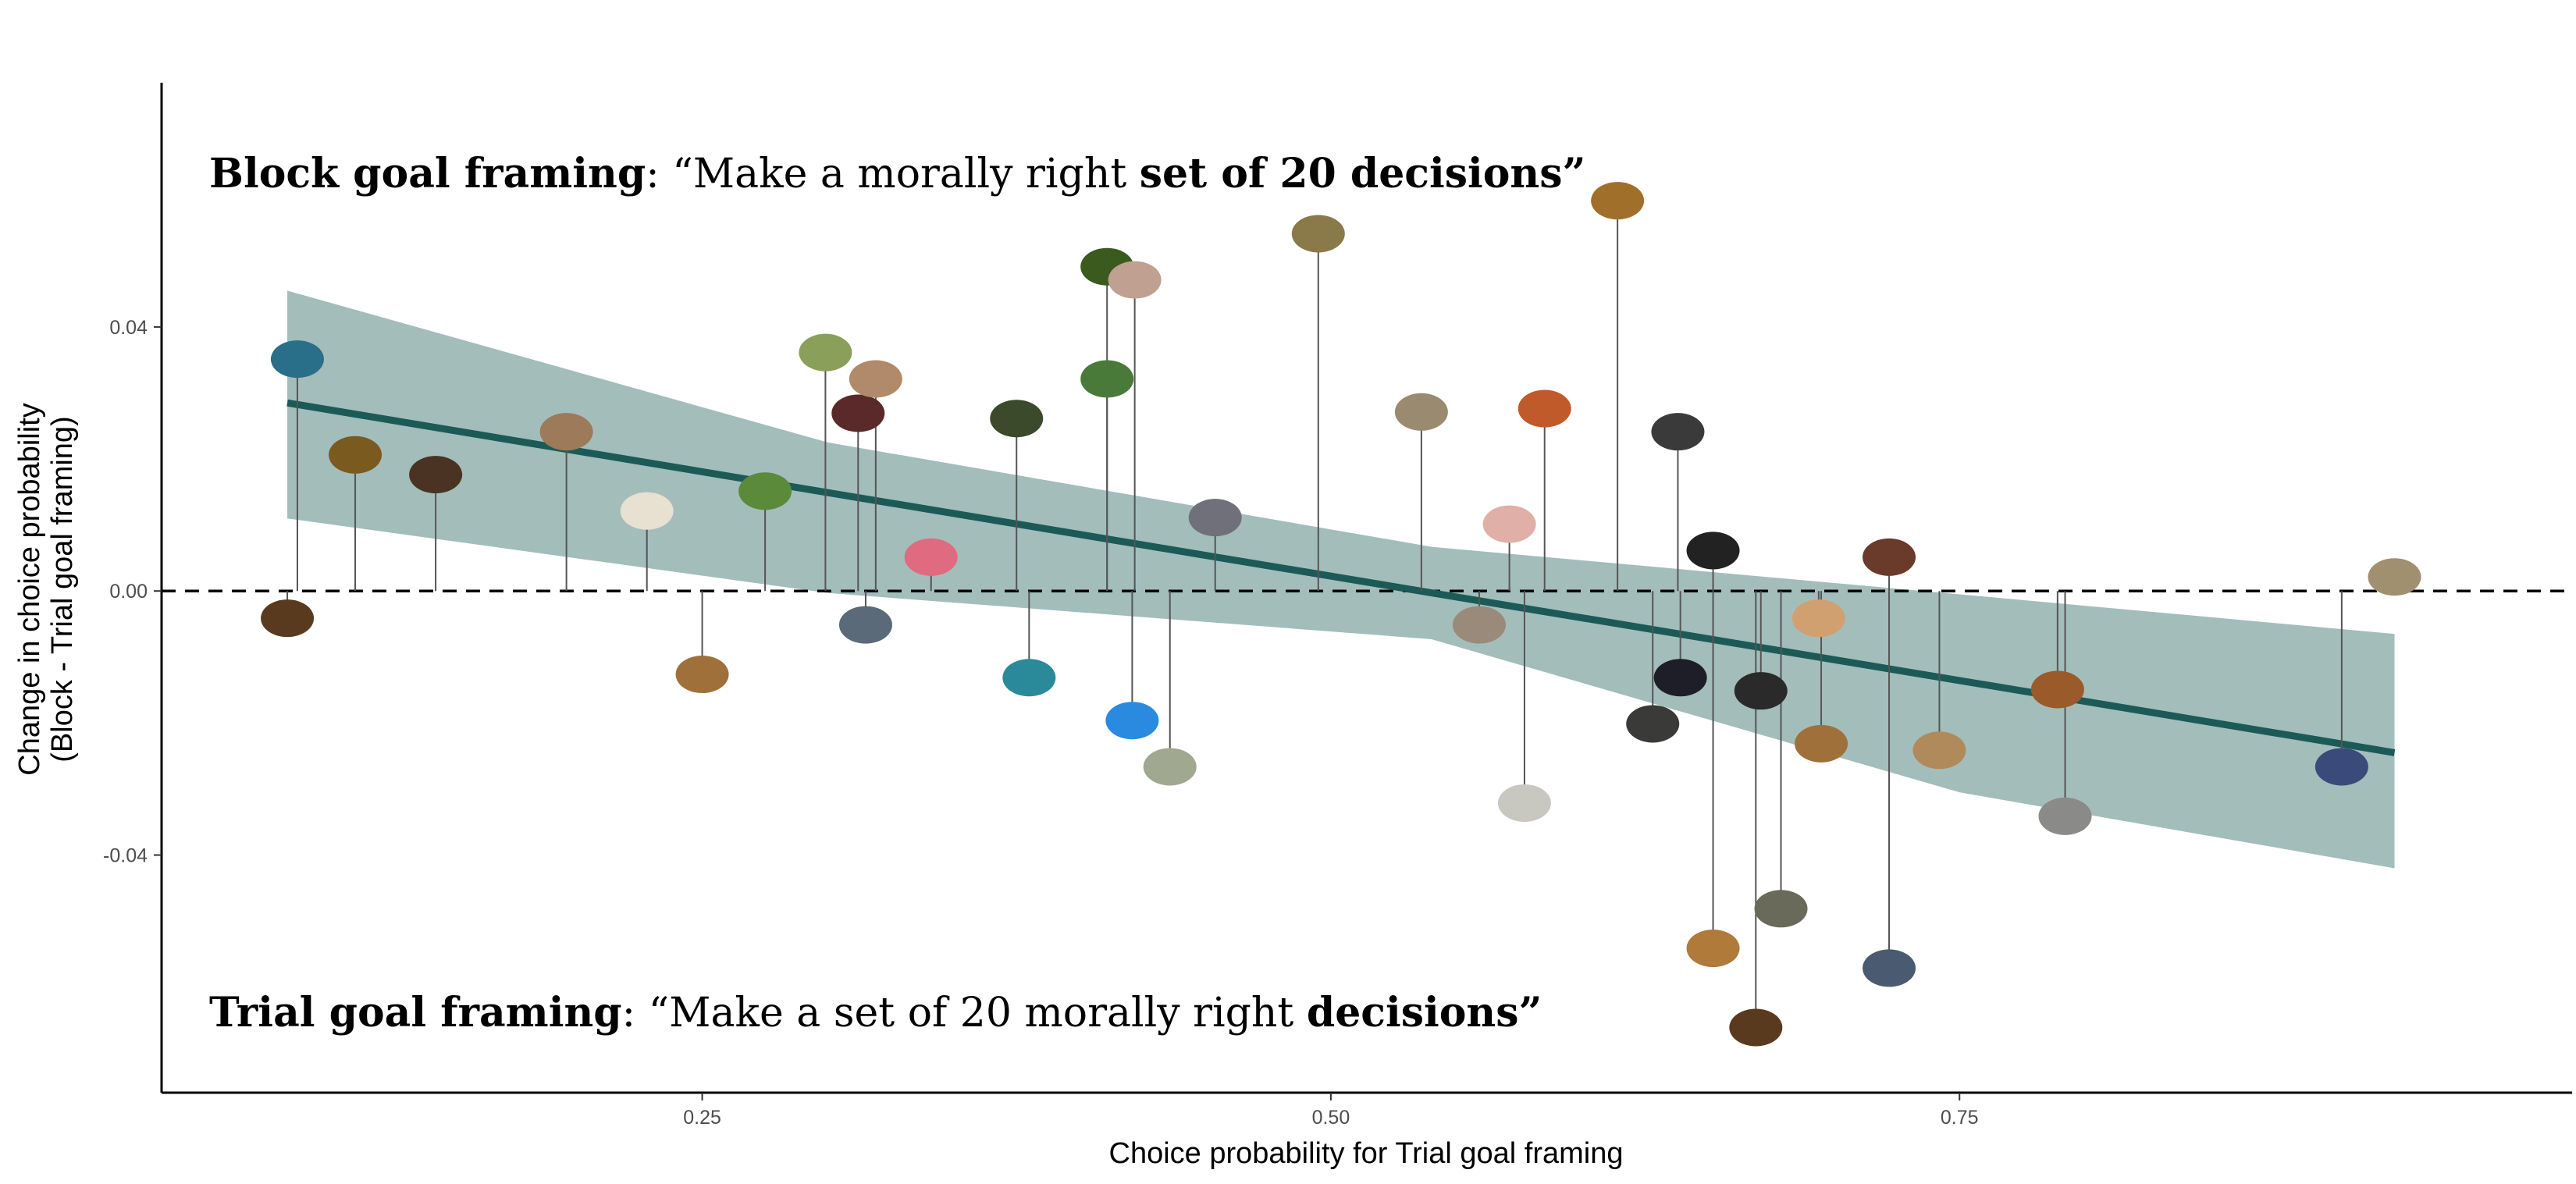  I want to click on fly-icon, so click(297, 359).